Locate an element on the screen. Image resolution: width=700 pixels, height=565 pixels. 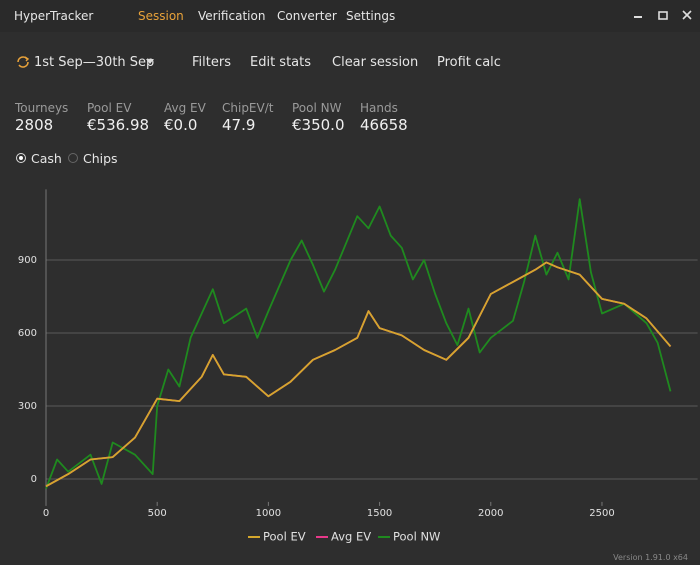
toolbar-button: Profit calc is located at coordinates (469, 62).